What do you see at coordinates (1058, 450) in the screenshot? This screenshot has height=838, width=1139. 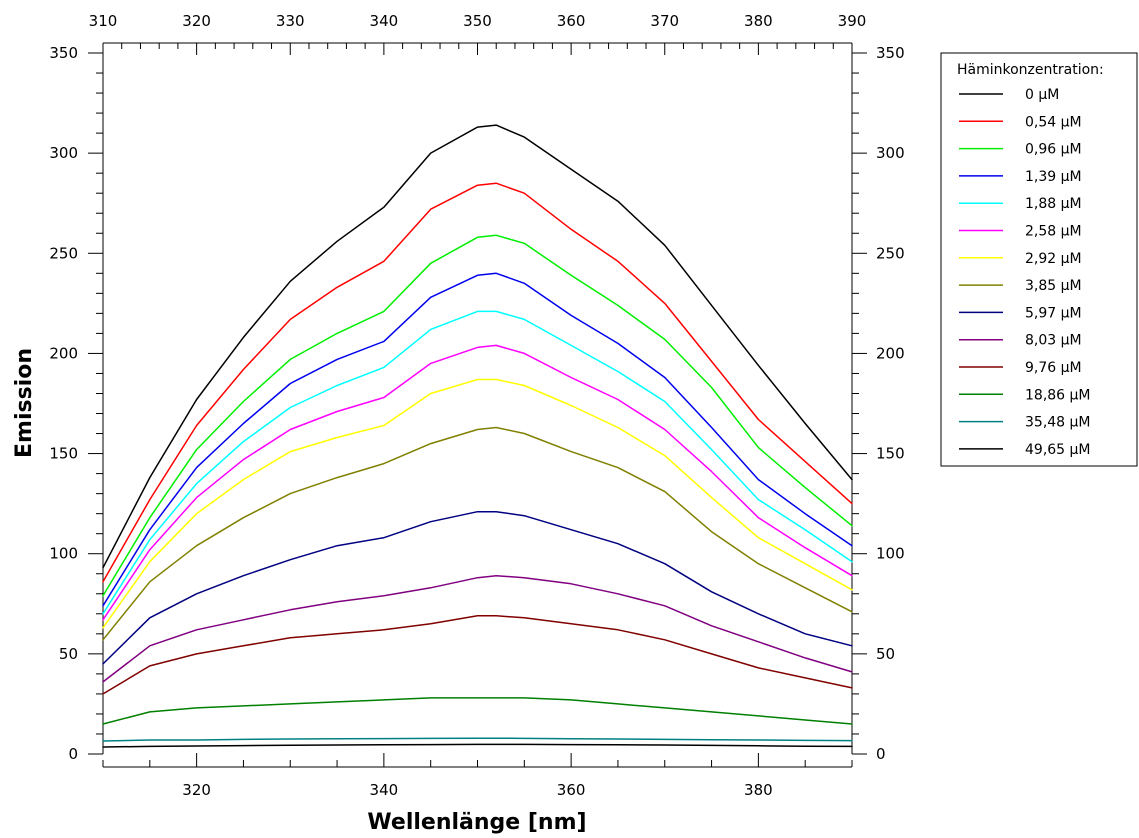 I see `legend-label-13: 49,65 µM` at bounding box center [1058, 450].